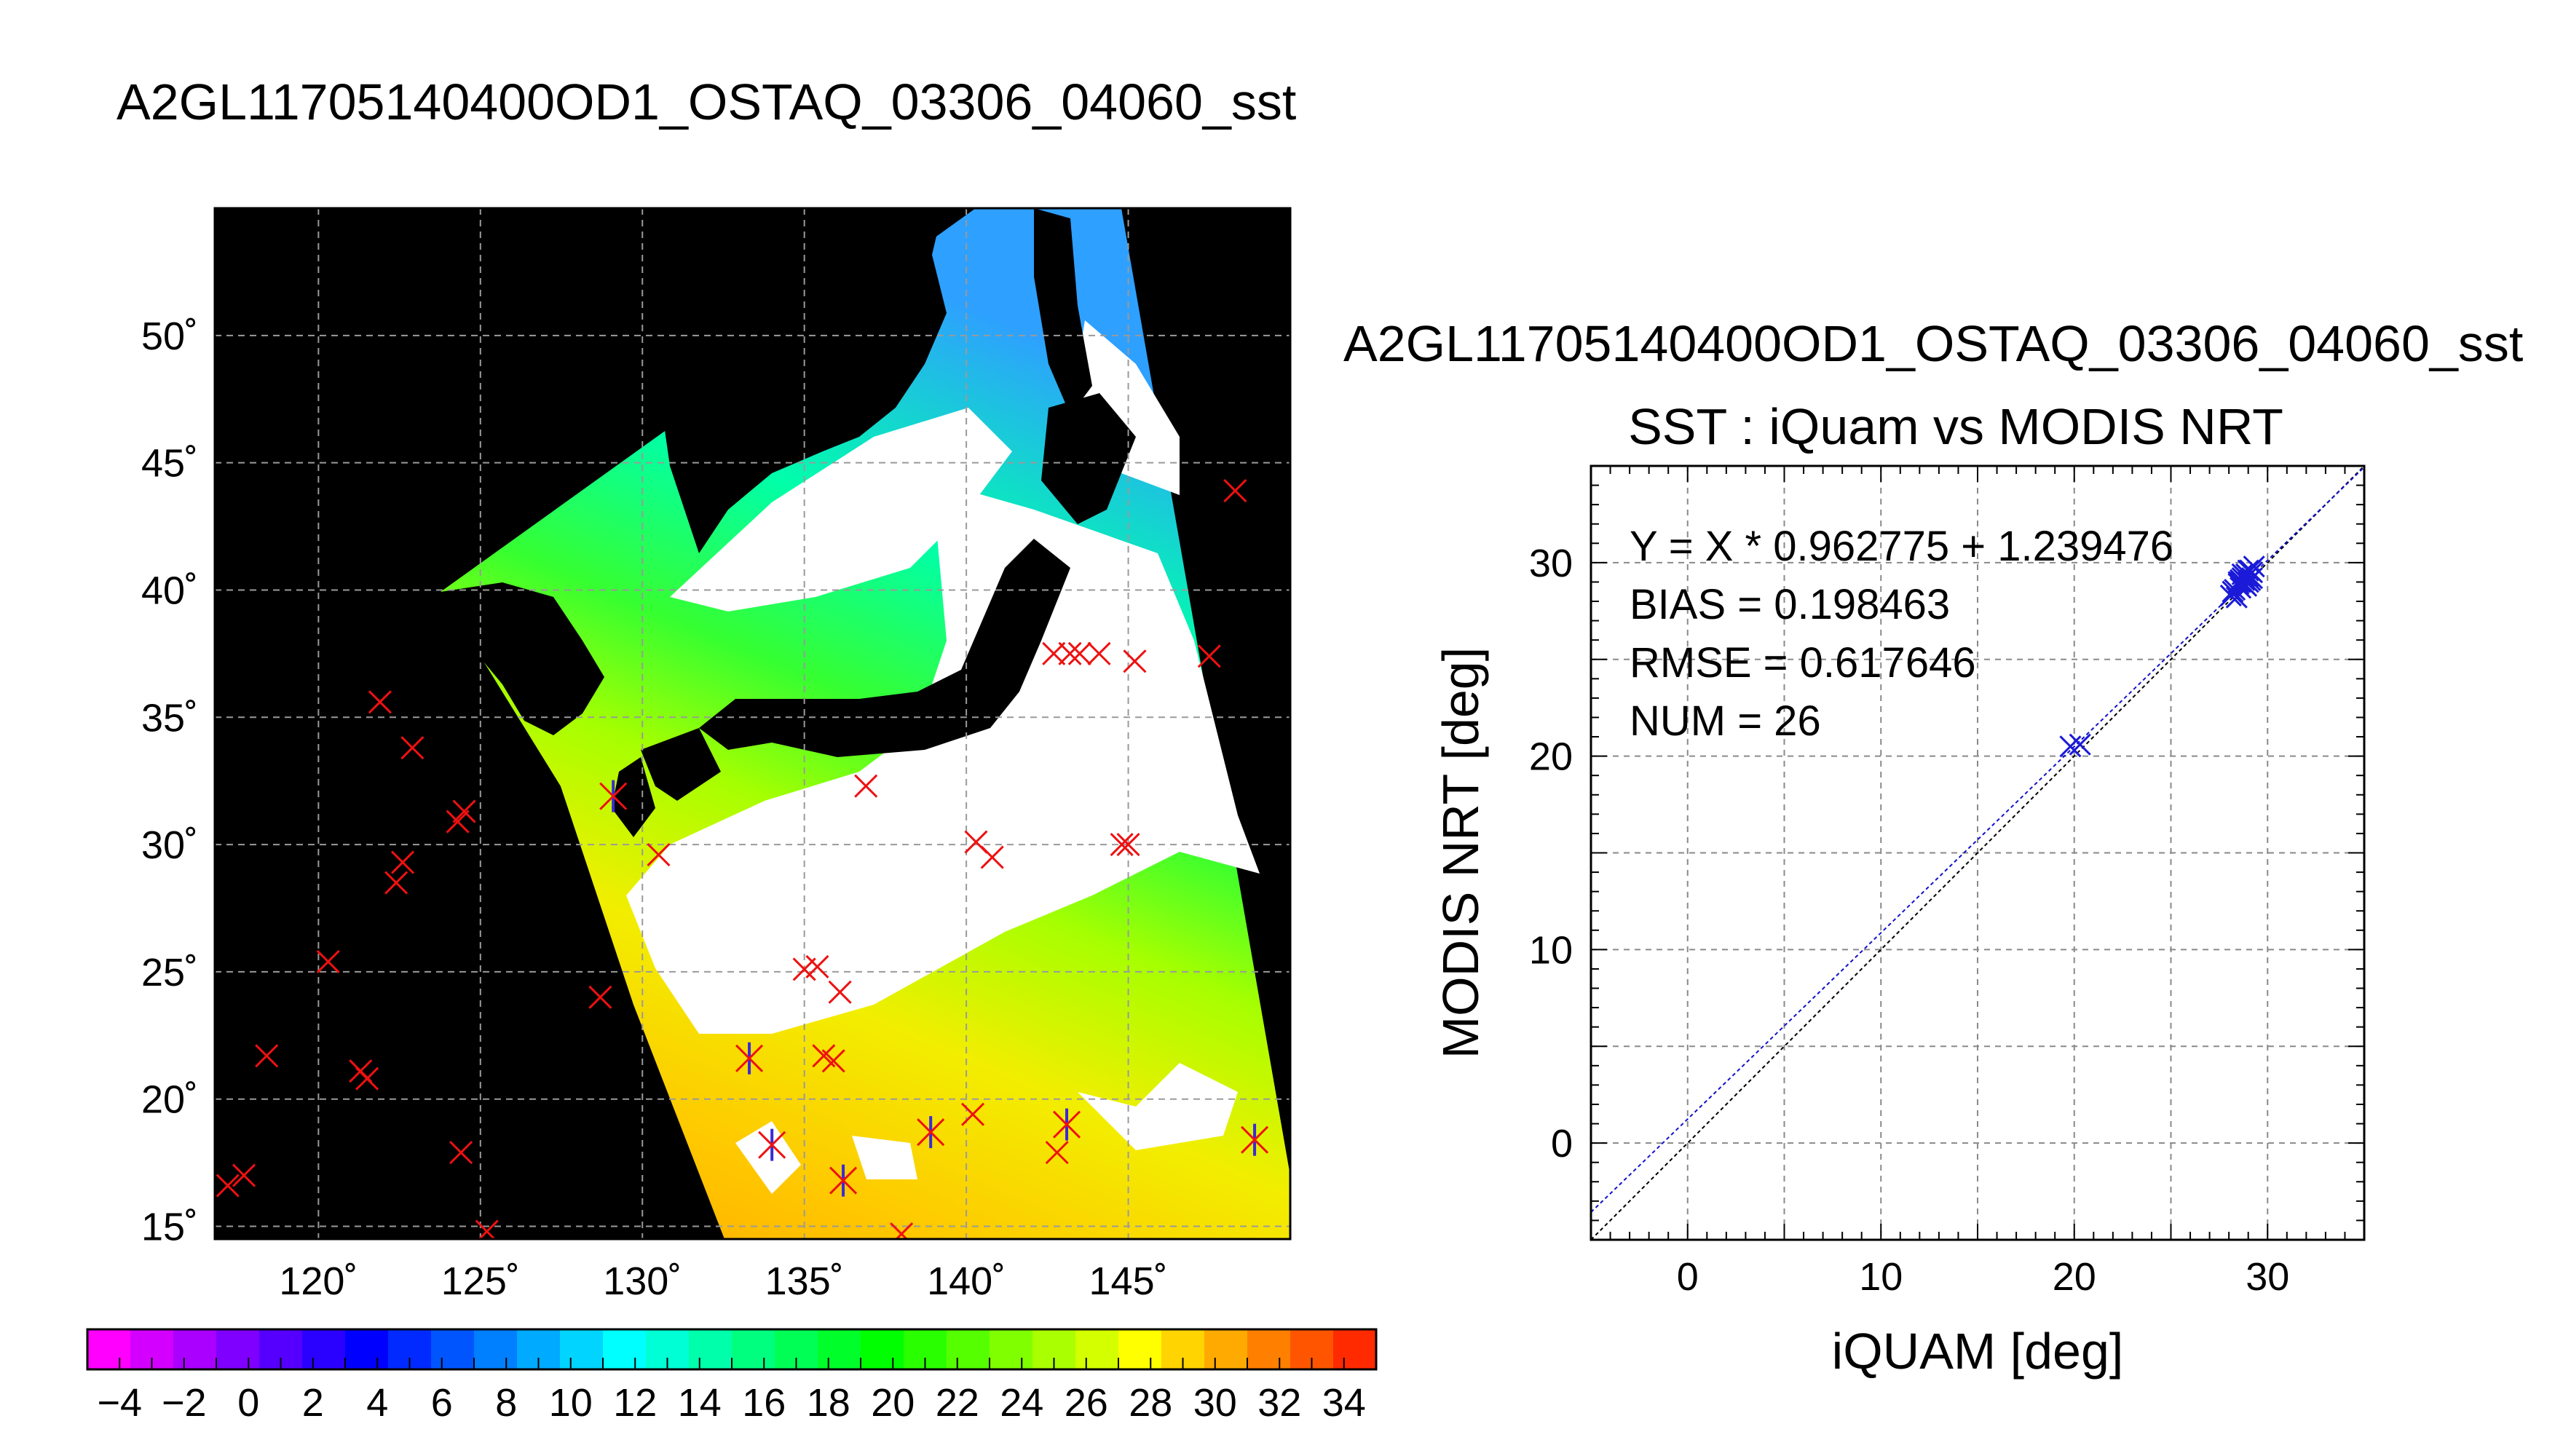 Image resolution: width=2555 pixels, height=1456 pixels. I want to click on colorbar-tick-label-11: 18, so click(828, 1403).